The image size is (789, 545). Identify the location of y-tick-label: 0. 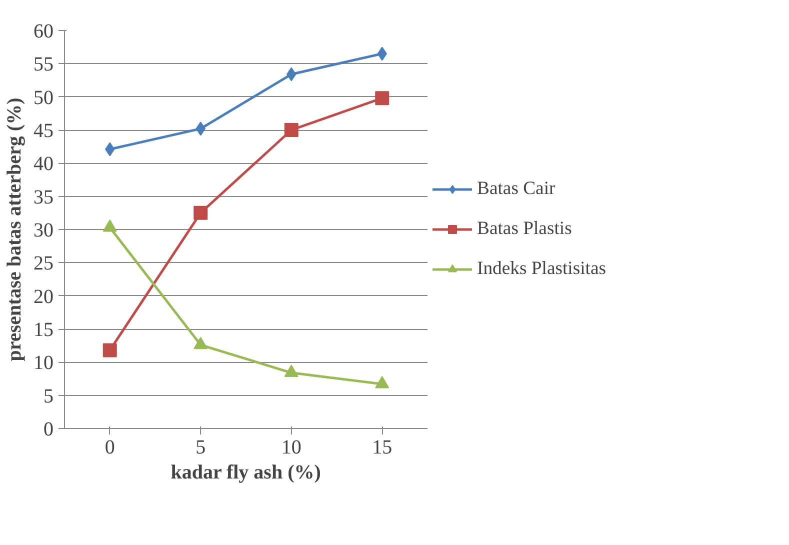
(49, 429).